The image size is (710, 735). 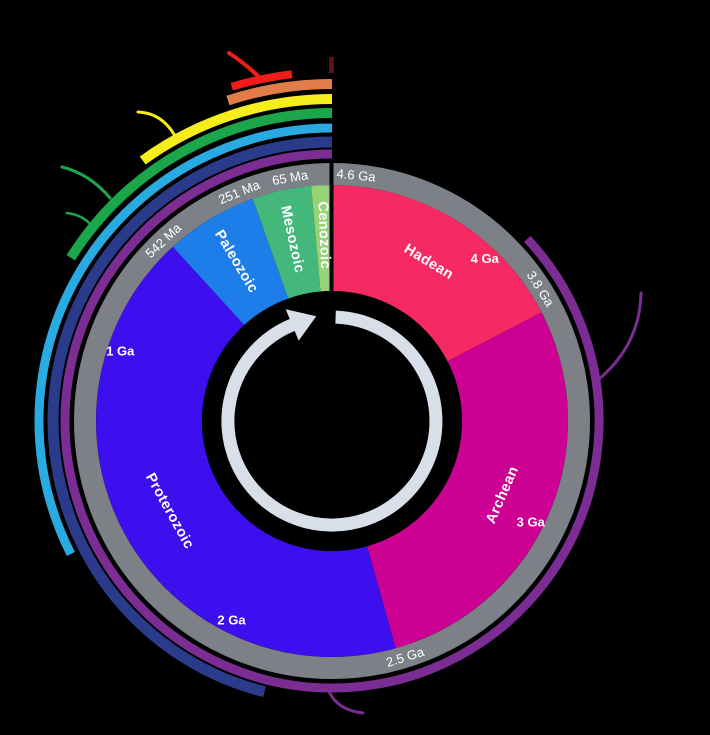 What do you see at coordinates (345, 701) in the screenshot?
I see `purple-leader-bottom` at bounding box center [345, 701].